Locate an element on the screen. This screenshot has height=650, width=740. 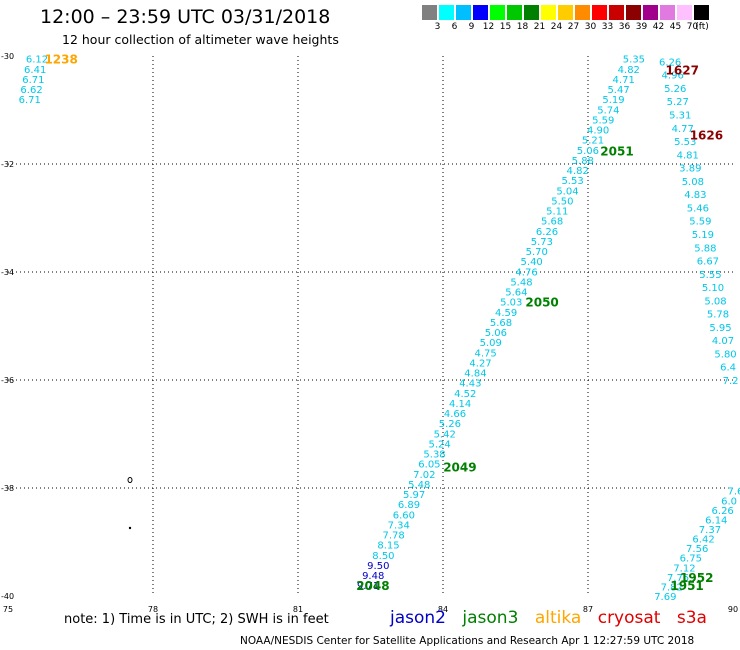
swh-value: 5.47 is located at coordinates (618, 90).